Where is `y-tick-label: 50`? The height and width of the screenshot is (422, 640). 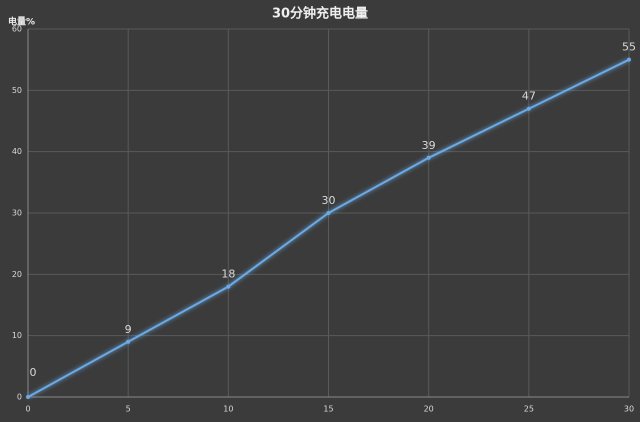 y-tick-label: 50 is located at coordinates (17, 90).